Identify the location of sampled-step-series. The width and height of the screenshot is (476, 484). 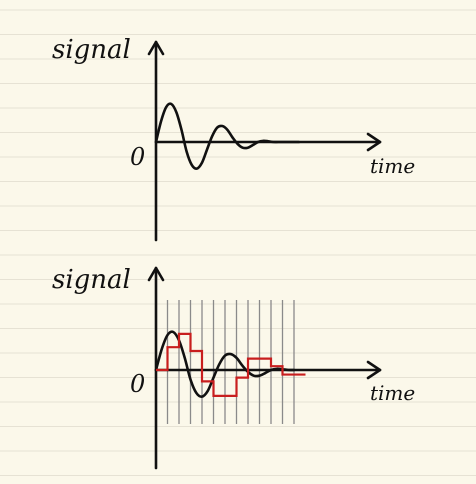
(231, 364).